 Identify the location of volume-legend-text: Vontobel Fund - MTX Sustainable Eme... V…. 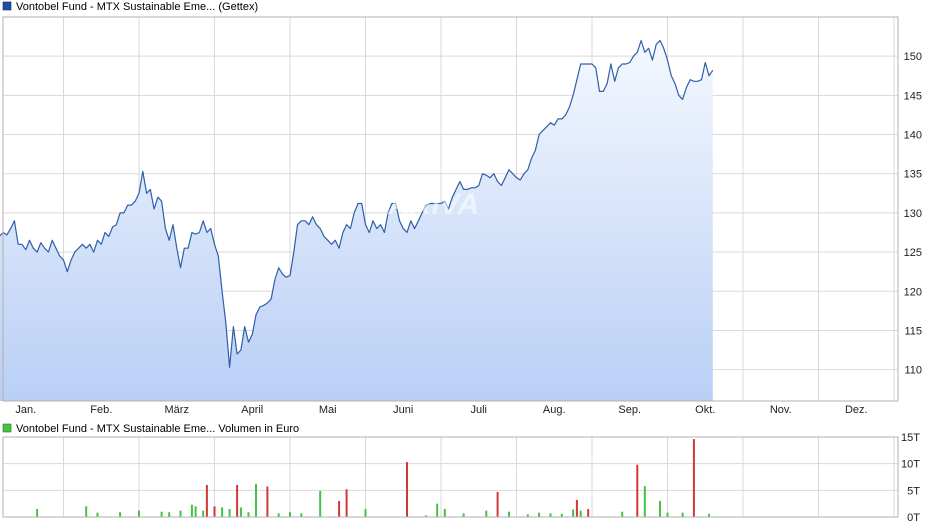
(157, 429).